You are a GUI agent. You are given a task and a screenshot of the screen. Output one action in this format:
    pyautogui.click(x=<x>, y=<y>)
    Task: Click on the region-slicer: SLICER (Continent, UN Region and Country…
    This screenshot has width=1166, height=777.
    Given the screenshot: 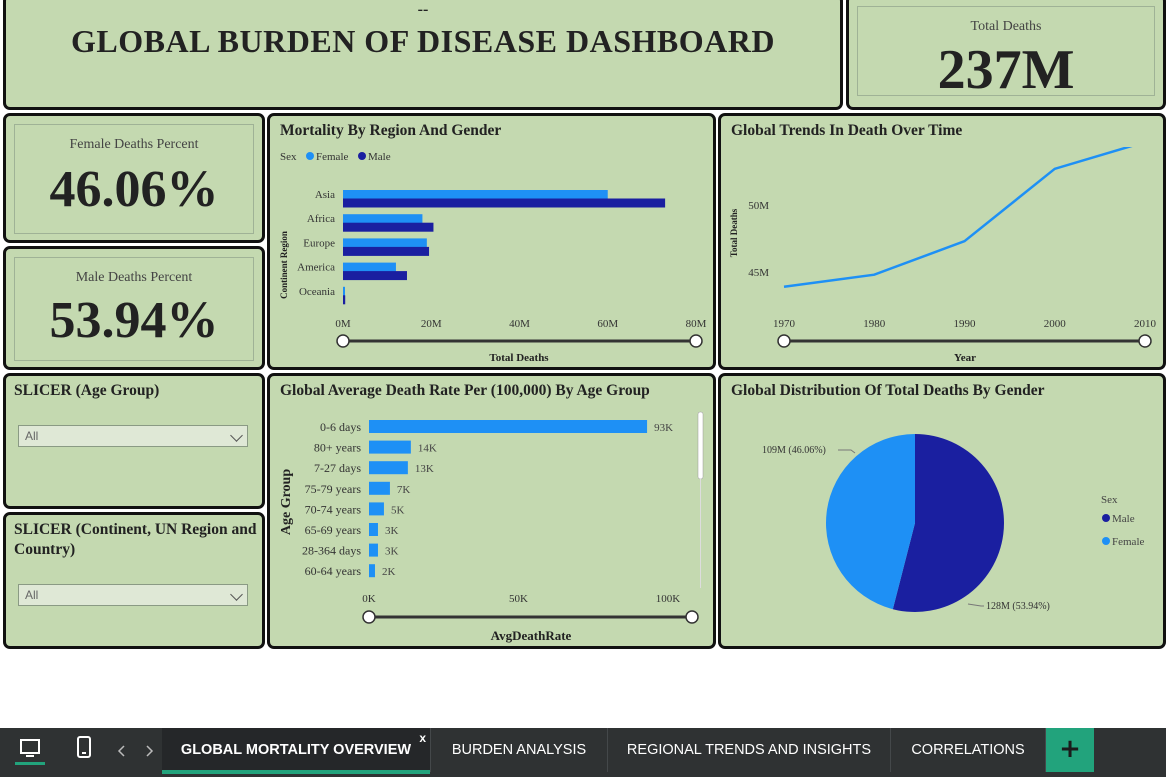 What is the action you would take?
    pyautogui.click(x=134, y=580)
    